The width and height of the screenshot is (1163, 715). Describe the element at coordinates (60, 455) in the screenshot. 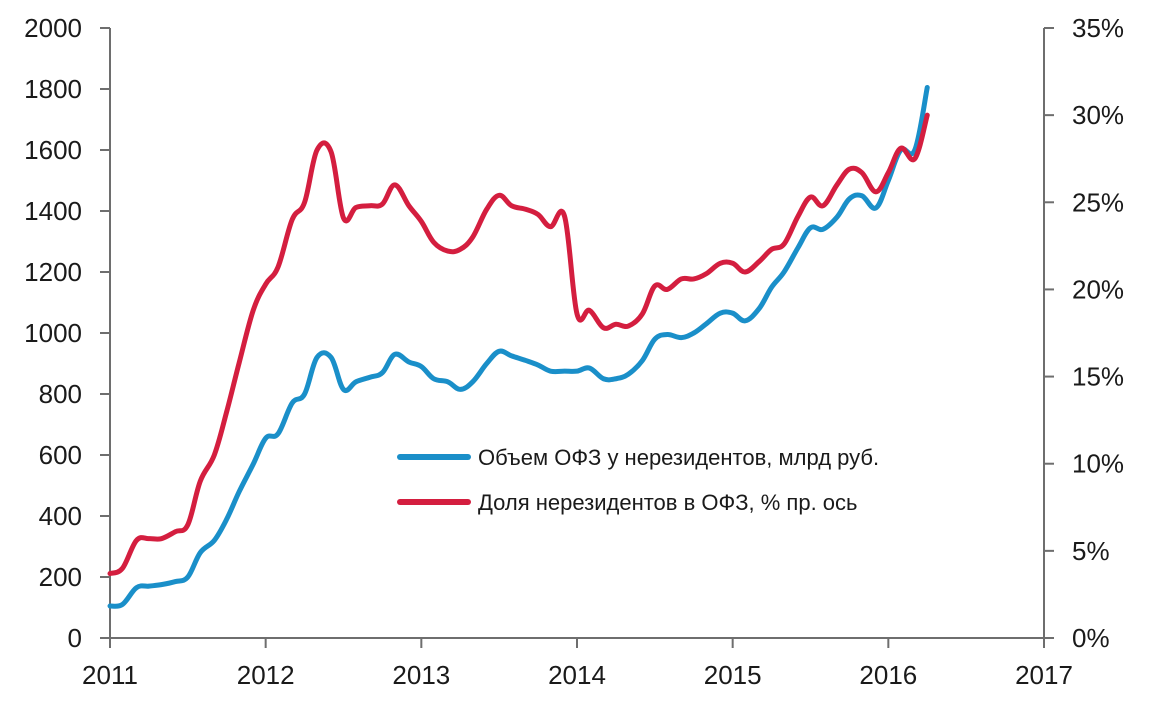

I see `y-tick-label: 600` at that location.